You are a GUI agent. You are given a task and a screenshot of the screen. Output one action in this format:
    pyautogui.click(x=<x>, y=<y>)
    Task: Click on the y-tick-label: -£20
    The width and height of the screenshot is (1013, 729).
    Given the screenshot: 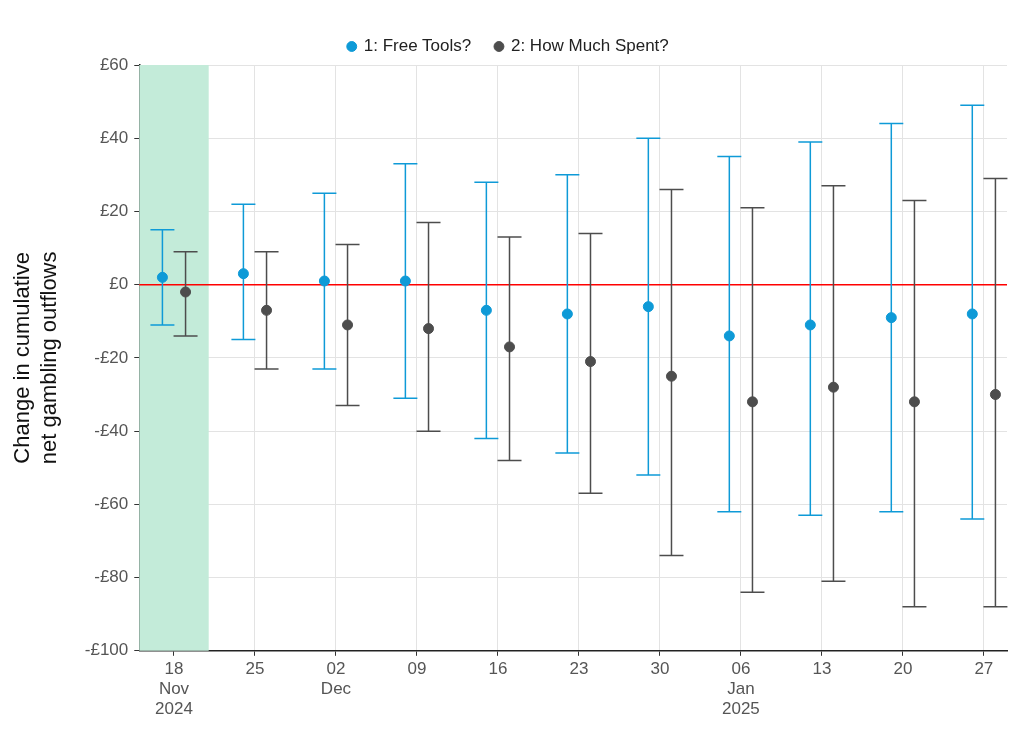 What is the action you would take?
    pyautogui.click(x=111, y=357)
    